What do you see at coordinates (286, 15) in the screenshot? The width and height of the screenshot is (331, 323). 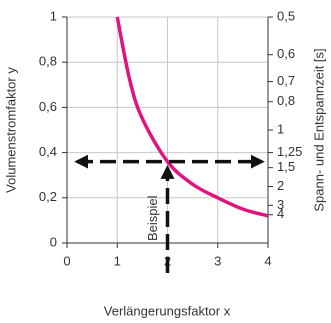 I see `y2-tick-label: 0,5` at bounding box center [286, 15].